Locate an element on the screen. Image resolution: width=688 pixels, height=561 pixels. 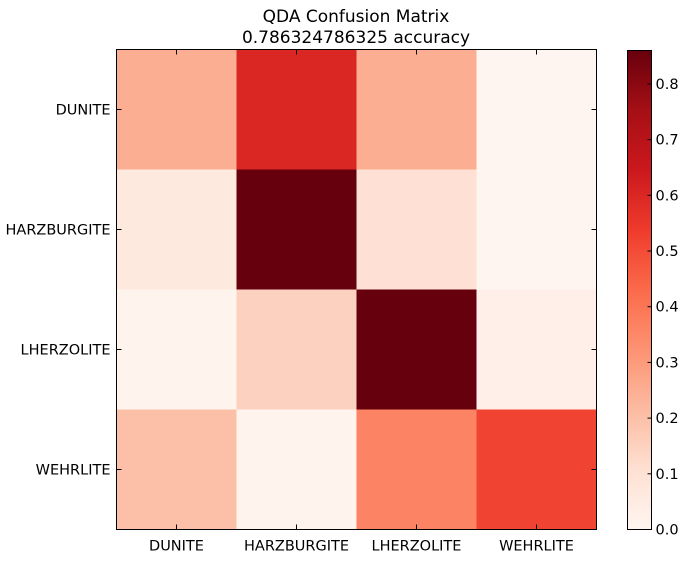
chart-subtitle: 0.786324786325 accuracy is located at coordinates (356, 38).